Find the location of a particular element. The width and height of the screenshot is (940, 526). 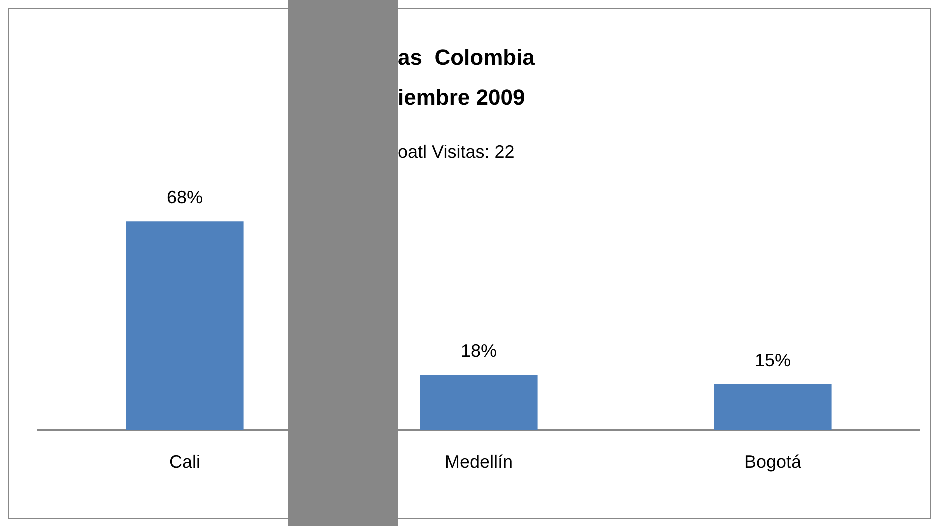

x-tick-label: Bogotá is located at coordinates (773, 462).